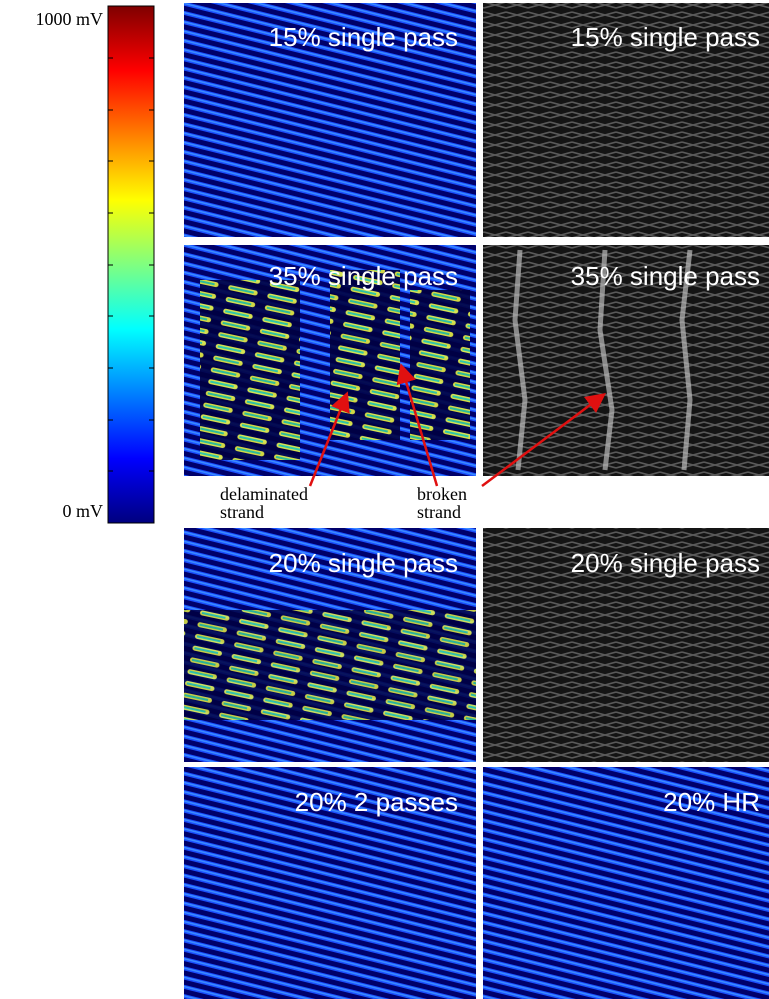  I want to click on panel-label: 20% 2 passes, so click(376, 802).